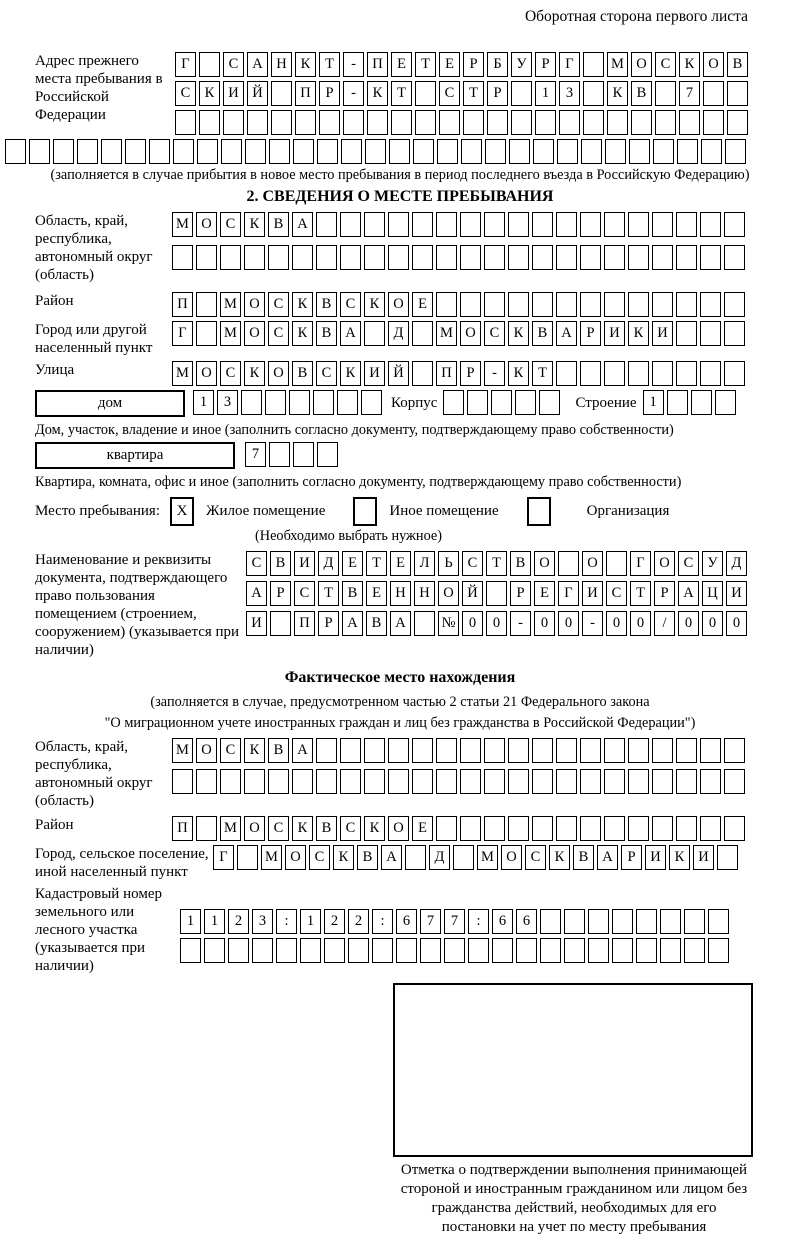 The height and width of the screenshot is (1237, 800). What do you see at coordinates (448, 623) in the screenshot?
I see `char-cell: №` at bounding box center [448, 623].